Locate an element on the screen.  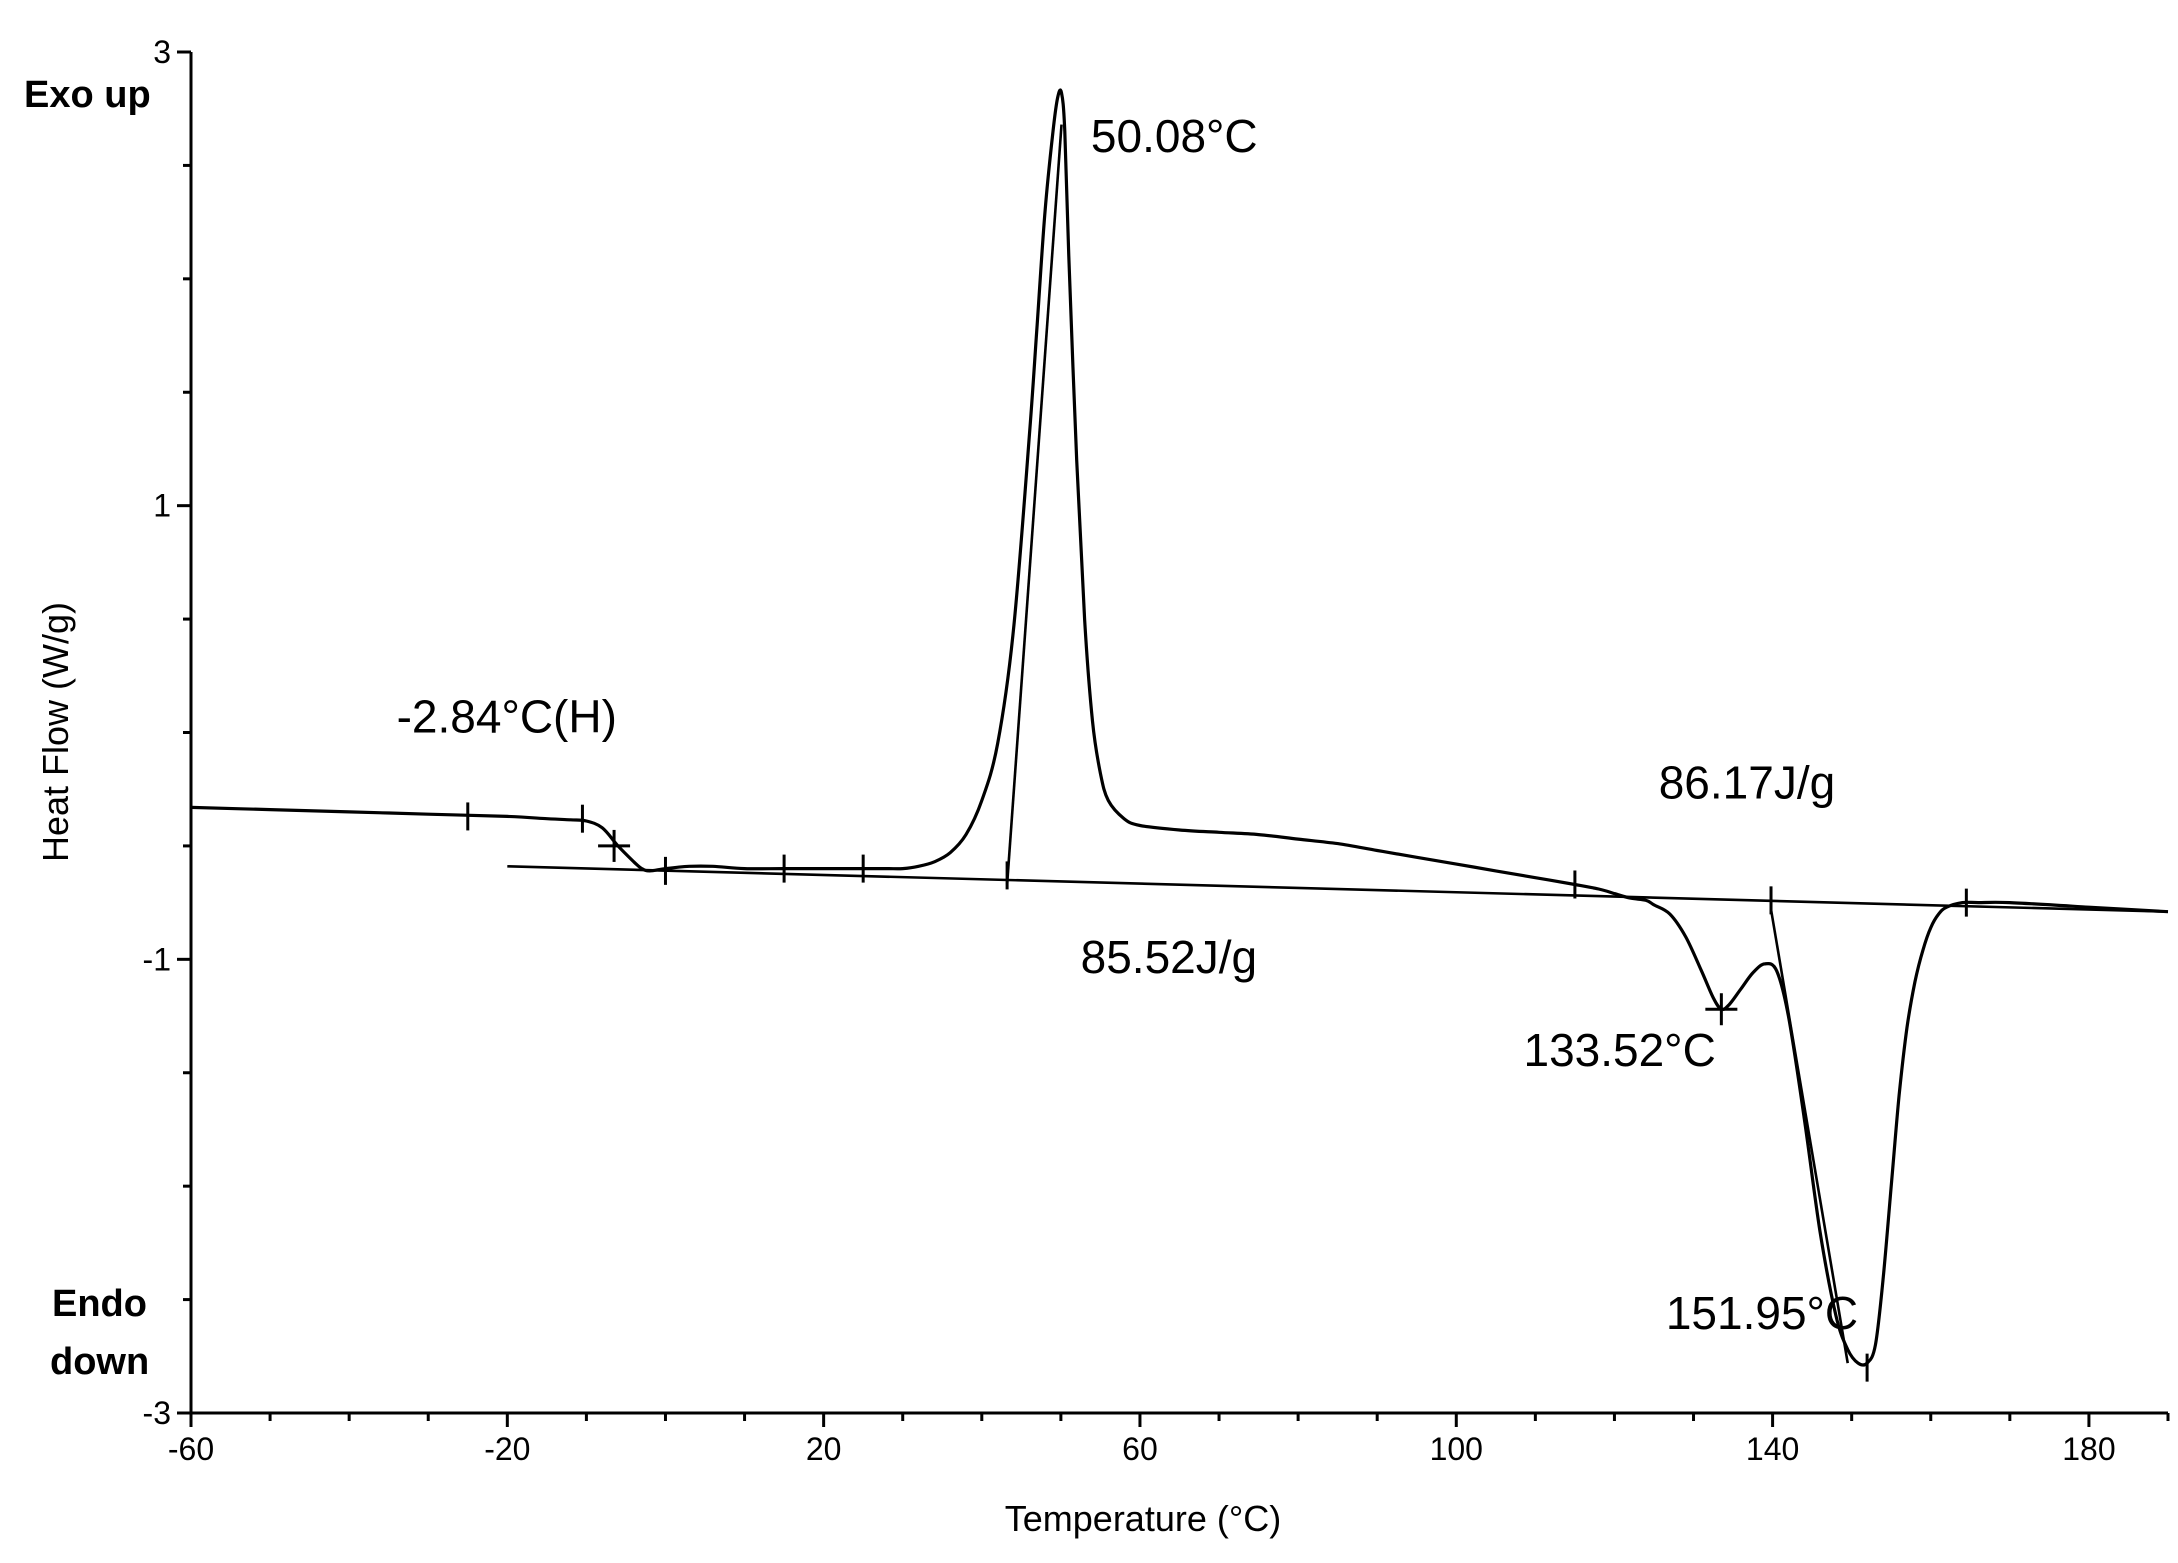
x-tick-labels: -60 -20 20 60 100 140 180 is located at coordinates (1142, 1449).